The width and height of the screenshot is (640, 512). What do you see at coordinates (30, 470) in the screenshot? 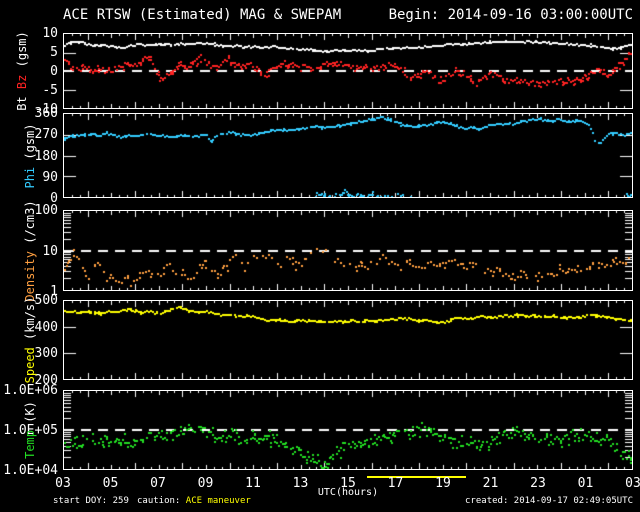
I see `ytick-label-temp: 1.0E+04` at bounding box center [30, 470].